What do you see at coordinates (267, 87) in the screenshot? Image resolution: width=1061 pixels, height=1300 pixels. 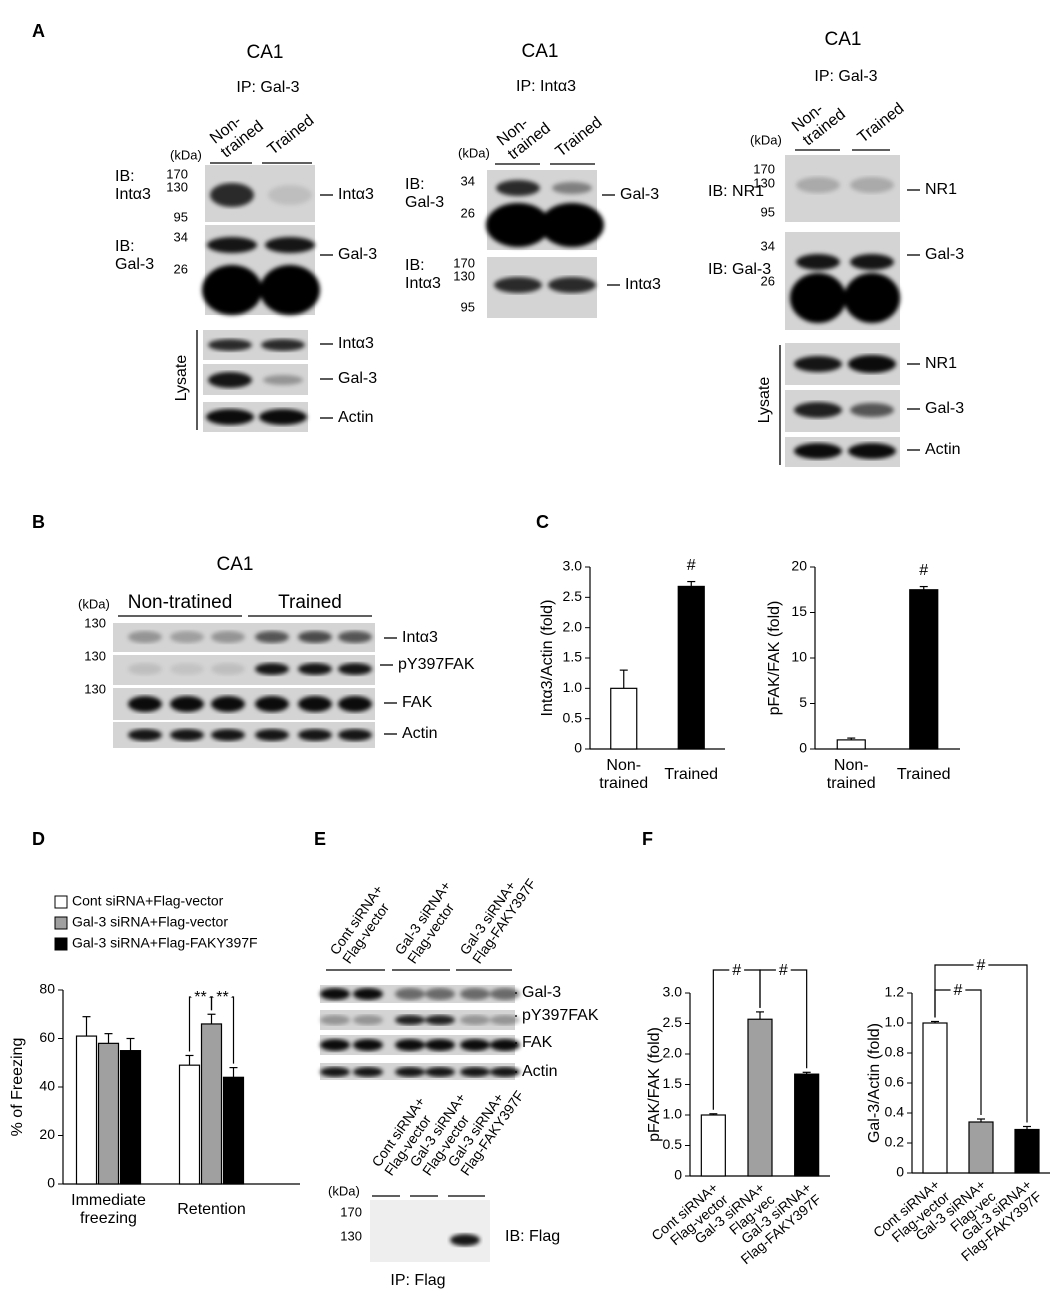 I see `blot-subtitle: IP: Gal-3` at bounding box center [267, 87].